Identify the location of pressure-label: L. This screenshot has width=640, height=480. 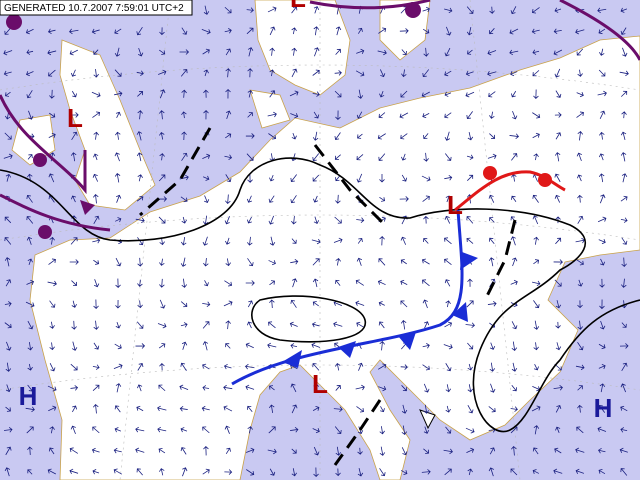
(320, 384).